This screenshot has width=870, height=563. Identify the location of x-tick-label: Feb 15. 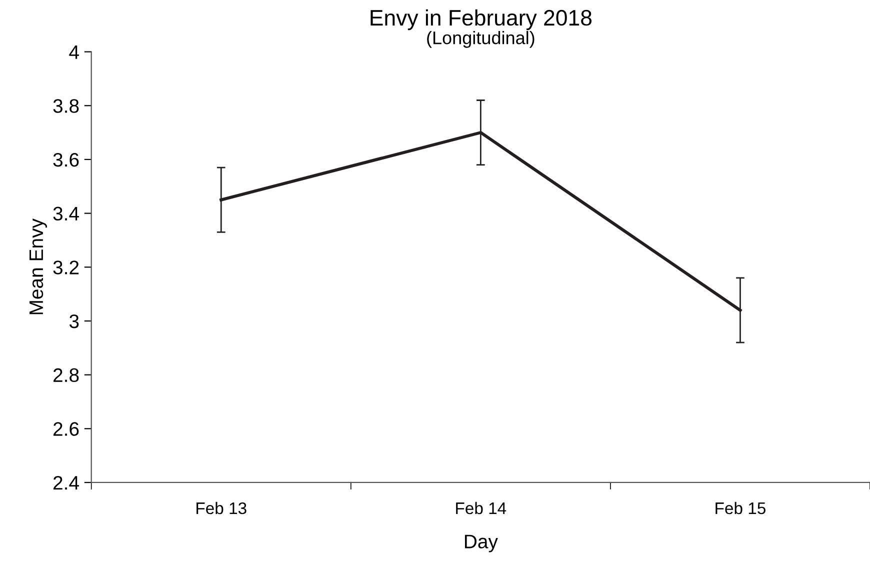
(741, 508).